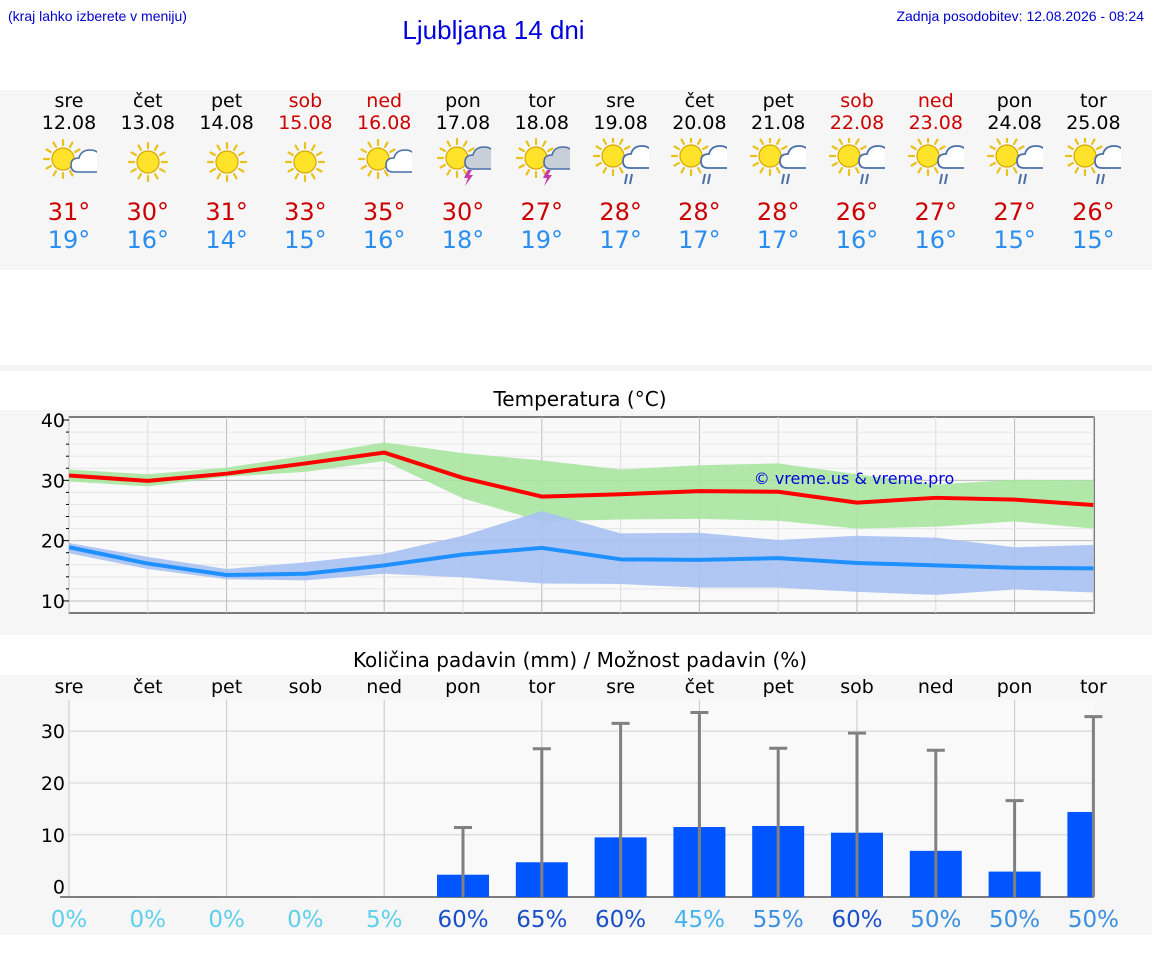  Describe the element at coordinates (148, 687) in the screenshot. I see `x-tick-label: čet` at that location.